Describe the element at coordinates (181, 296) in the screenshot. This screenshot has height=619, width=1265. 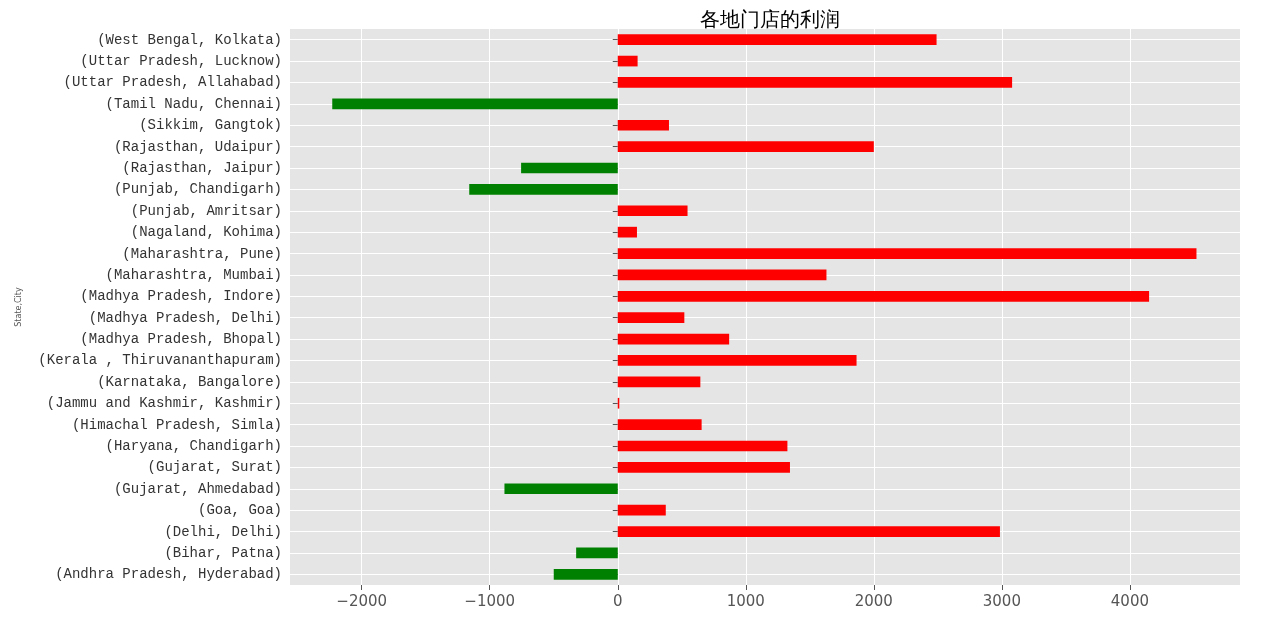
I see `y-tick-label: (Madhya Pradesh, Indore)` at that location.